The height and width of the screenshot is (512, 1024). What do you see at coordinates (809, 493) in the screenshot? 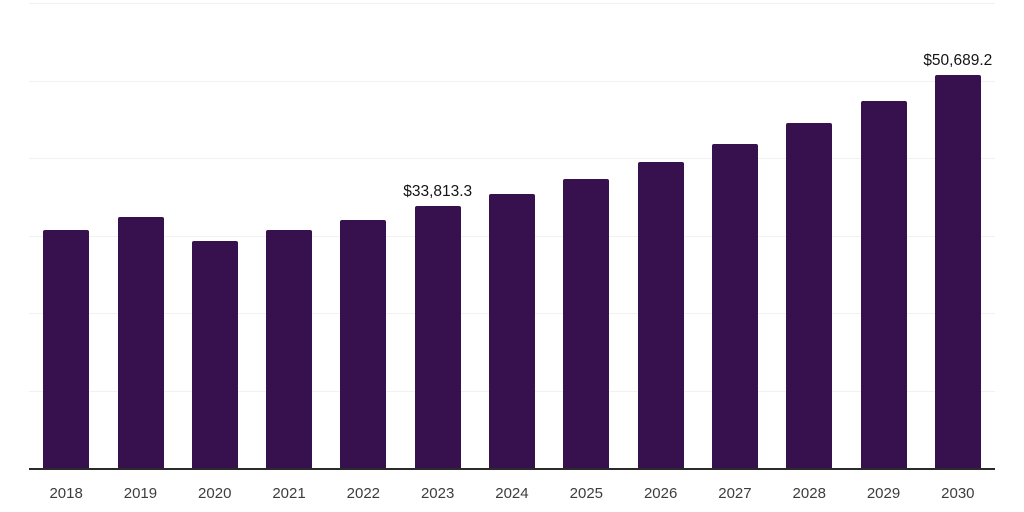
I see `x-tick-label: 2028` at bounding box center [809, 493].